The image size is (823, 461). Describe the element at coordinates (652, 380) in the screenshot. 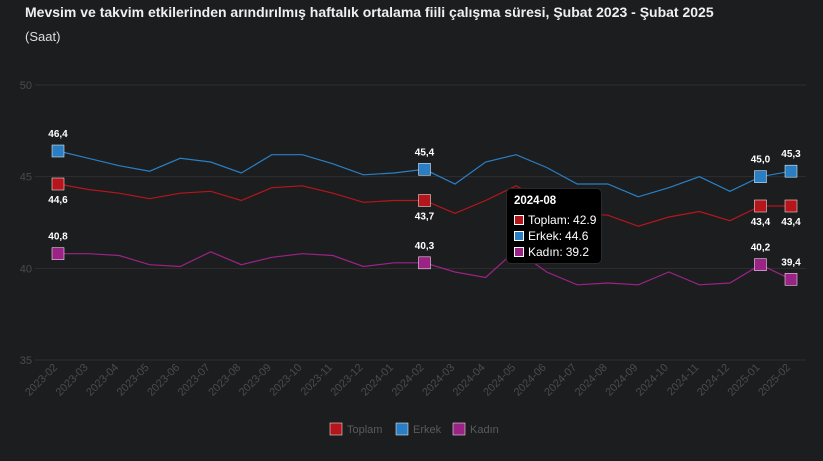

I see `x-tick-label: 2024-10` at that location.